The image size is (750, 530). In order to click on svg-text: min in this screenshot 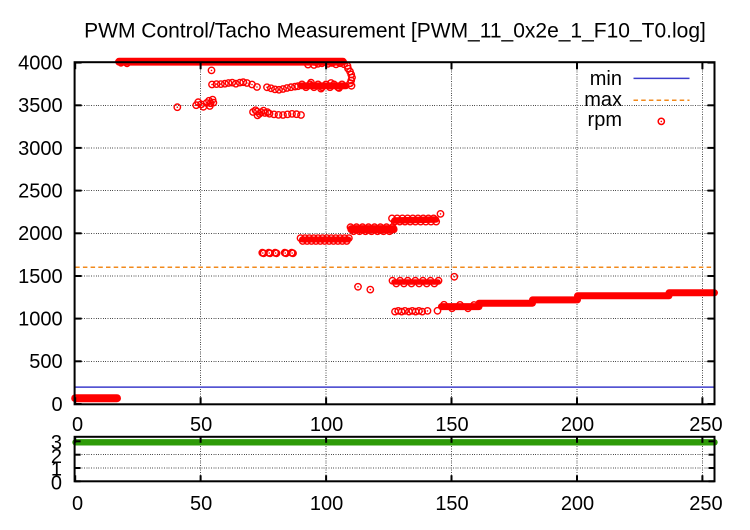, I will do `click(606, 79)`.